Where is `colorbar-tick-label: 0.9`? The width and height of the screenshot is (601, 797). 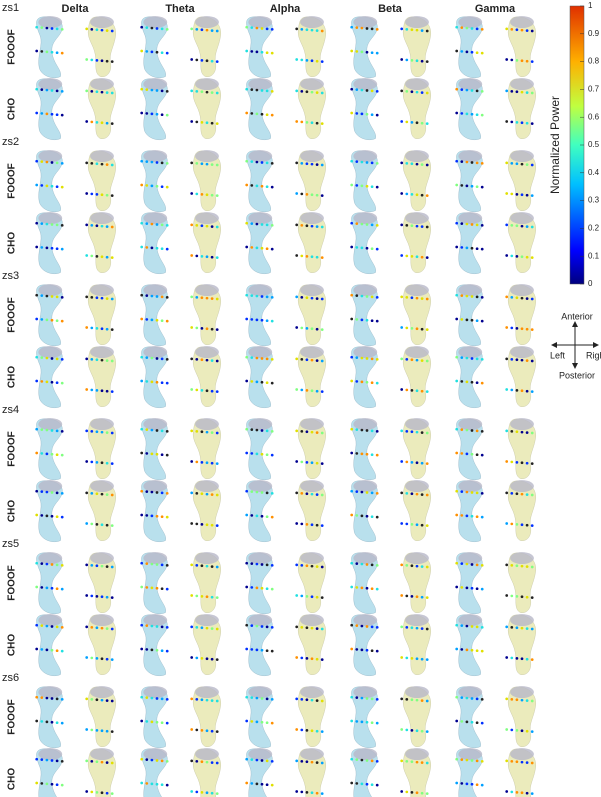
colorbar-tick-label: 0.9 is located at coordinates (594, 33).